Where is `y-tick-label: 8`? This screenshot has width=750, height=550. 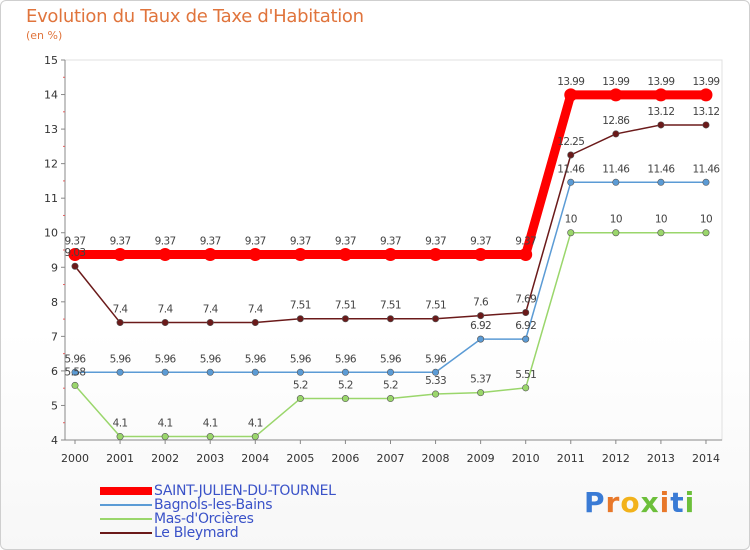
y-tick-label: 8 is located at coordinates (54, 302).